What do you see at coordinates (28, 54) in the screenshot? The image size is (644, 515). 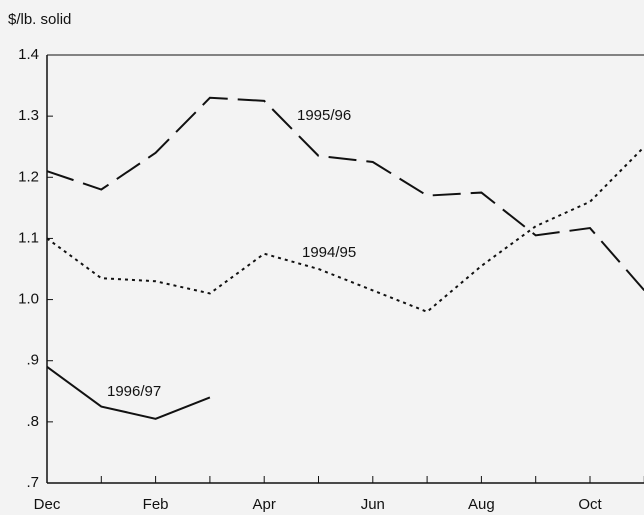 I see `y-tick-label: 1.4` at bounding box center [28, 54].